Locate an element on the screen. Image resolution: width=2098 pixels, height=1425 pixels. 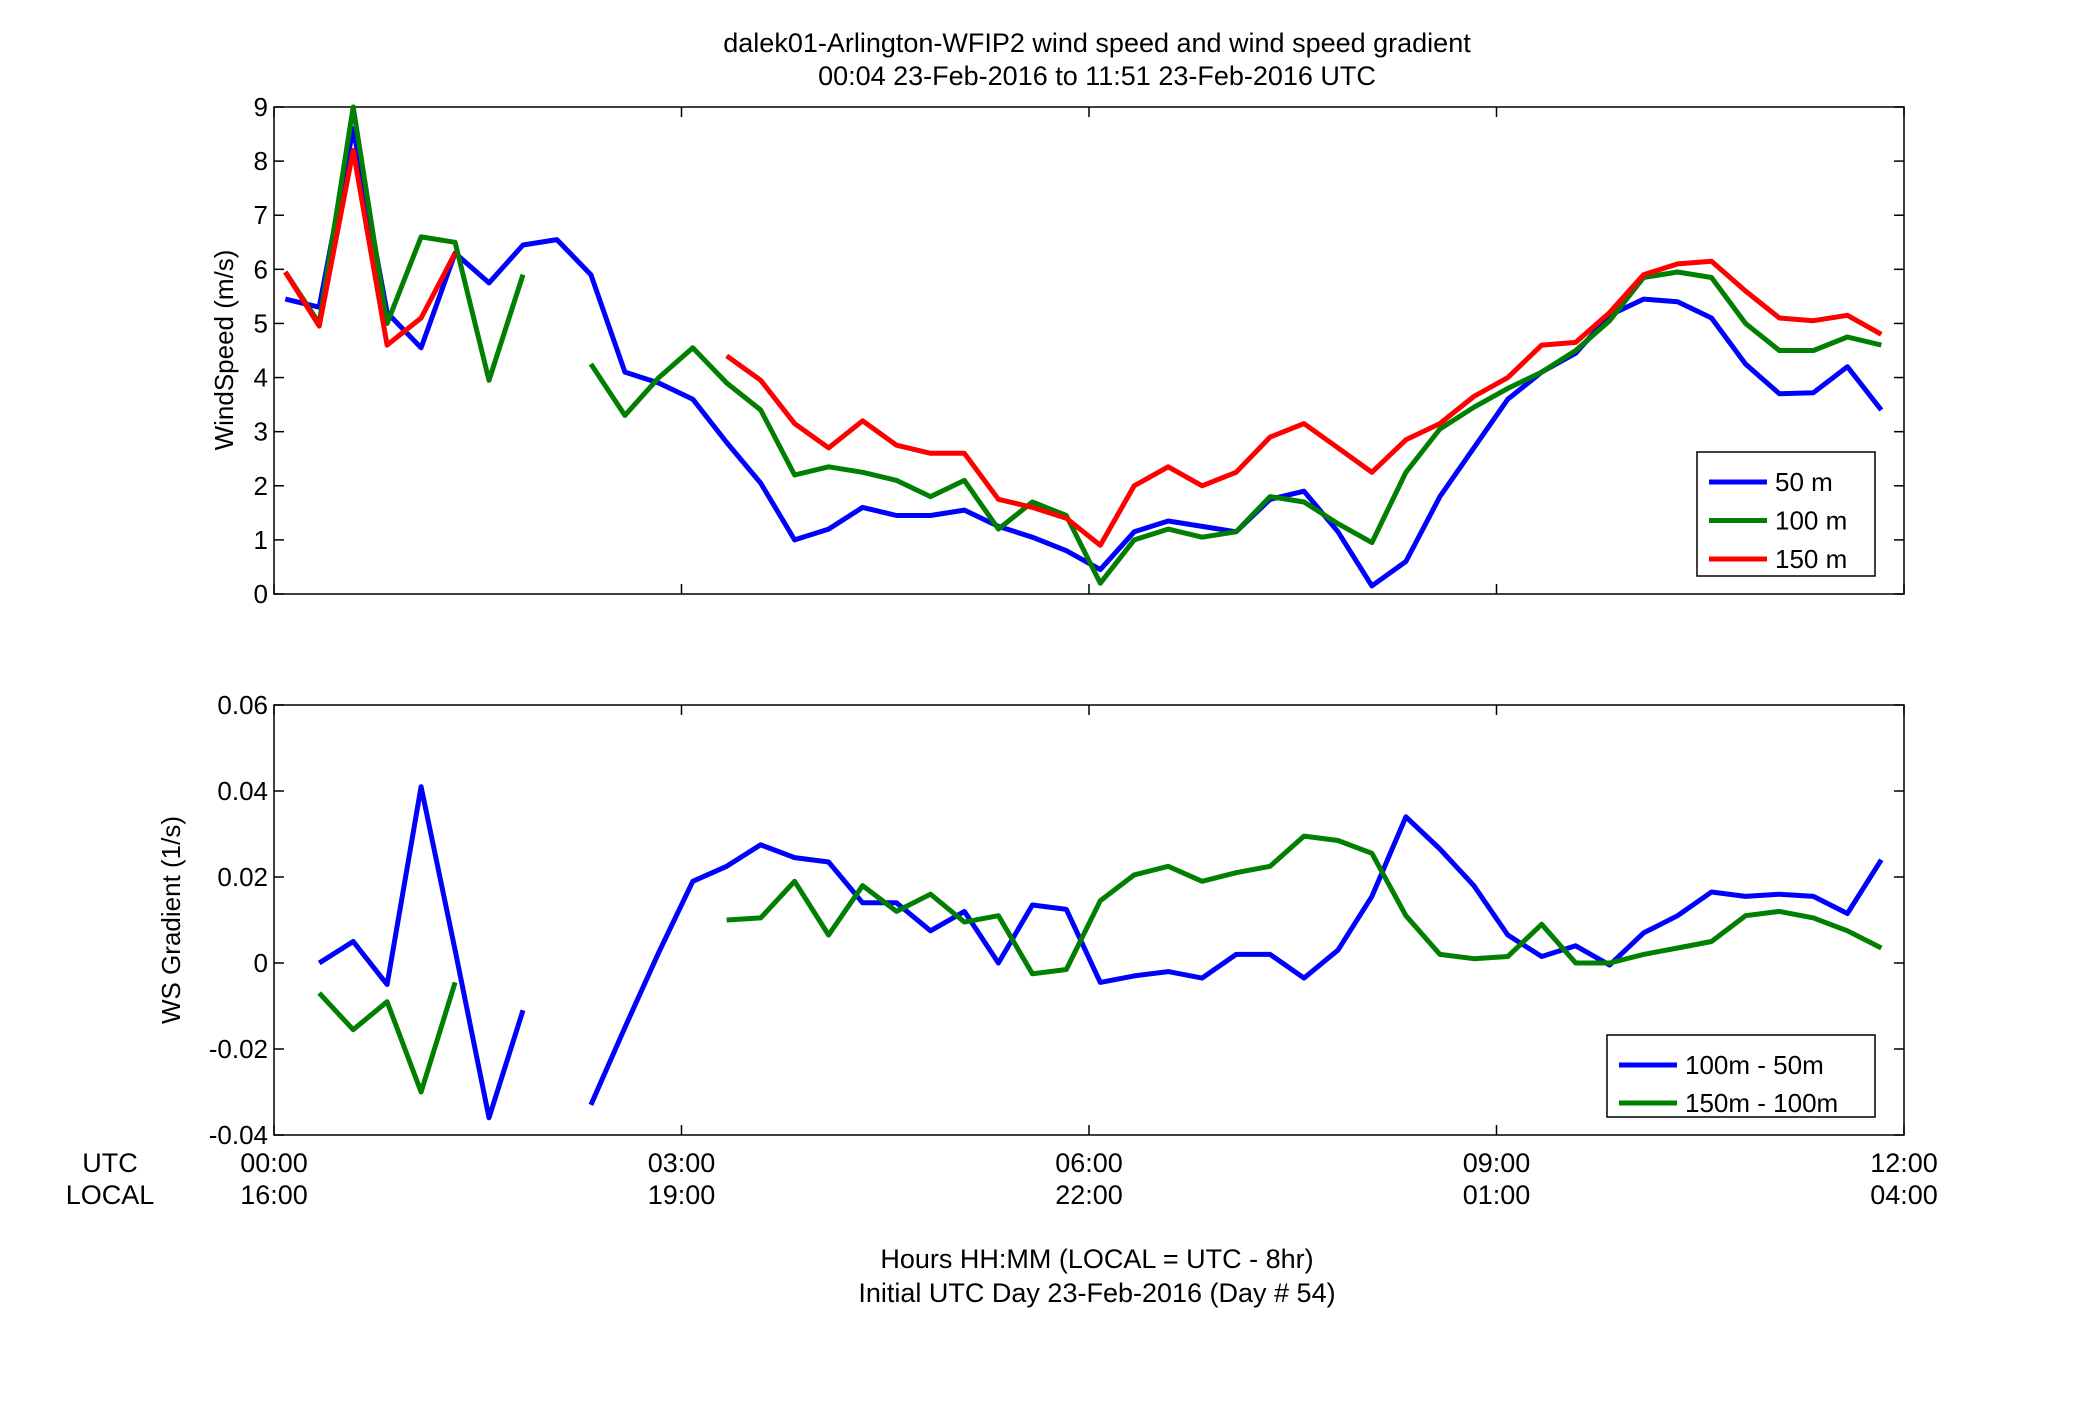
windspeed-ytick-label: 0 is located at coordinates (261, 594).